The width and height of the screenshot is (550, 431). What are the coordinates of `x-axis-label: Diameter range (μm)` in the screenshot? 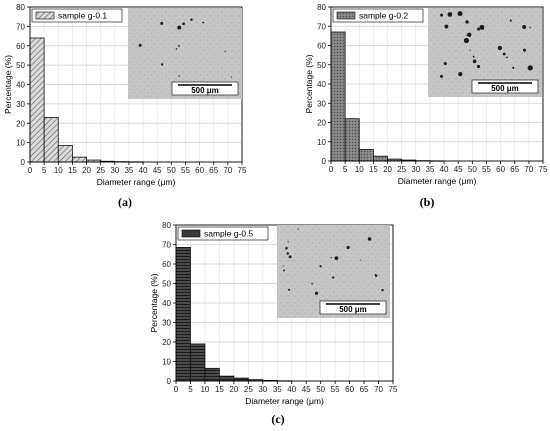 It's located at (284, 401).